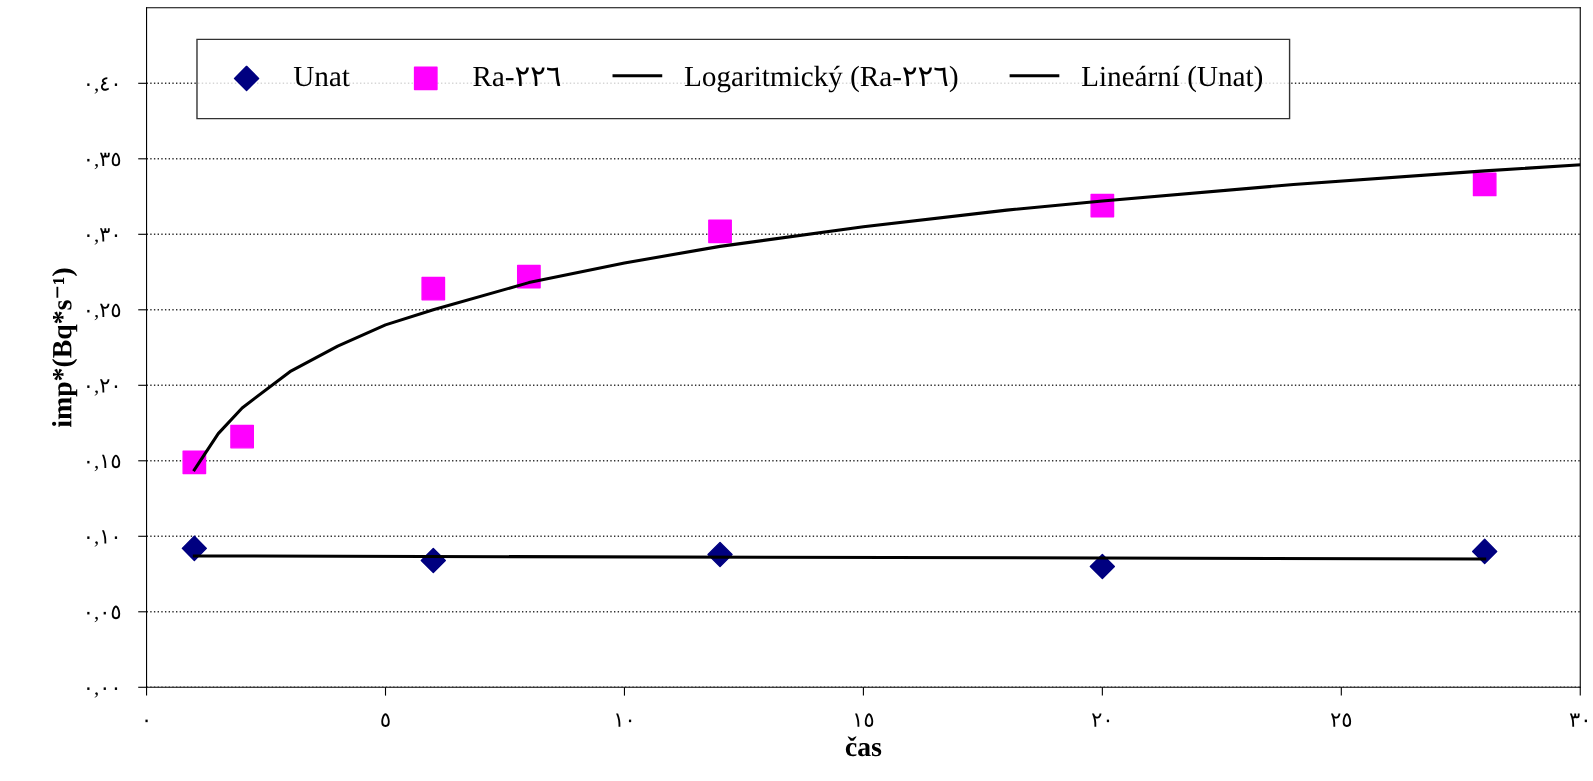 This screenshot has width=1593, height=781. Describe the element at coordinates (321, 76) in the screenshot. I see `legend-label: Unat` at that location.